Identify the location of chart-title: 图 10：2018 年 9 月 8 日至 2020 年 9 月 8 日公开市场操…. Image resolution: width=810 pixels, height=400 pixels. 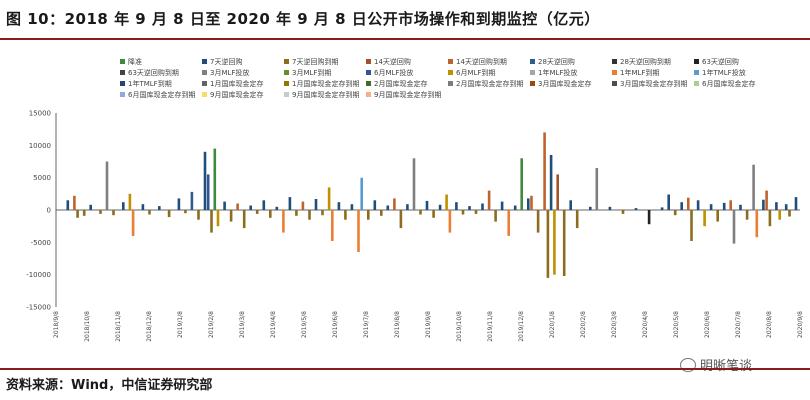
(303, 19).